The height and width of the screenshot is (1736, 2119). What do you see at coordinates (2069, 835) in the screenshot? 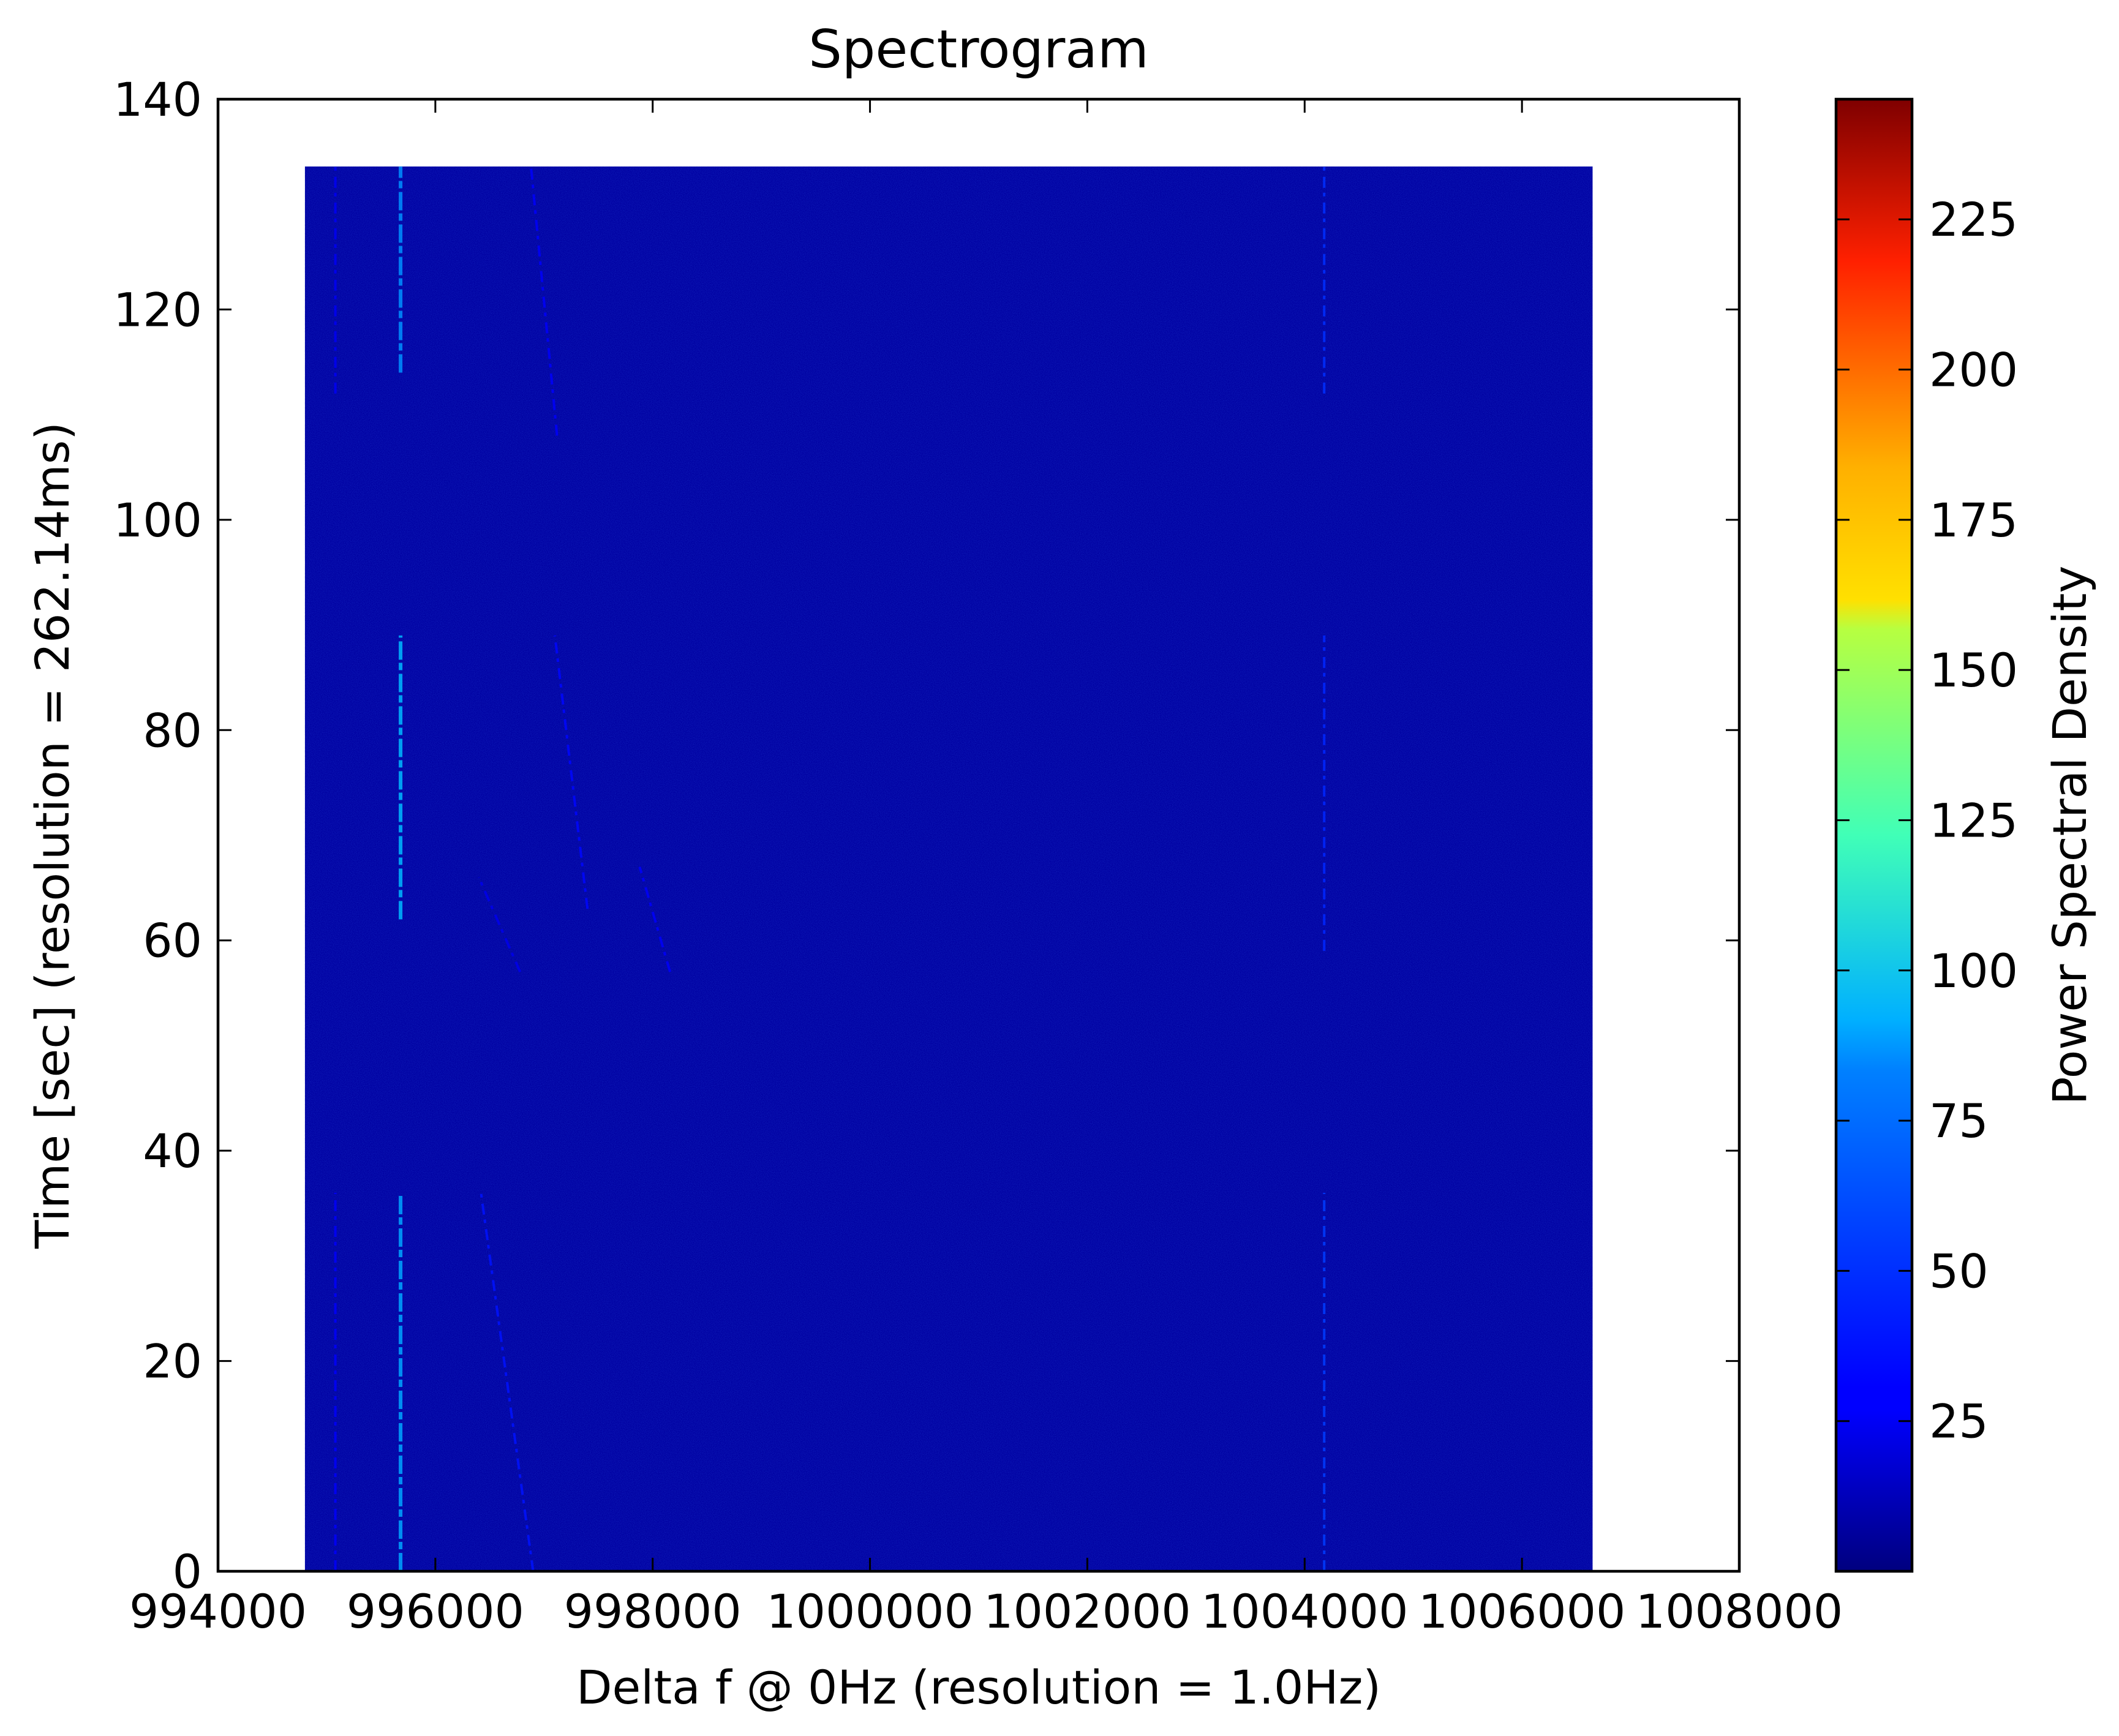
I see `colorbar-label: Power Spectral Density` at bounding box center [2069, 835].